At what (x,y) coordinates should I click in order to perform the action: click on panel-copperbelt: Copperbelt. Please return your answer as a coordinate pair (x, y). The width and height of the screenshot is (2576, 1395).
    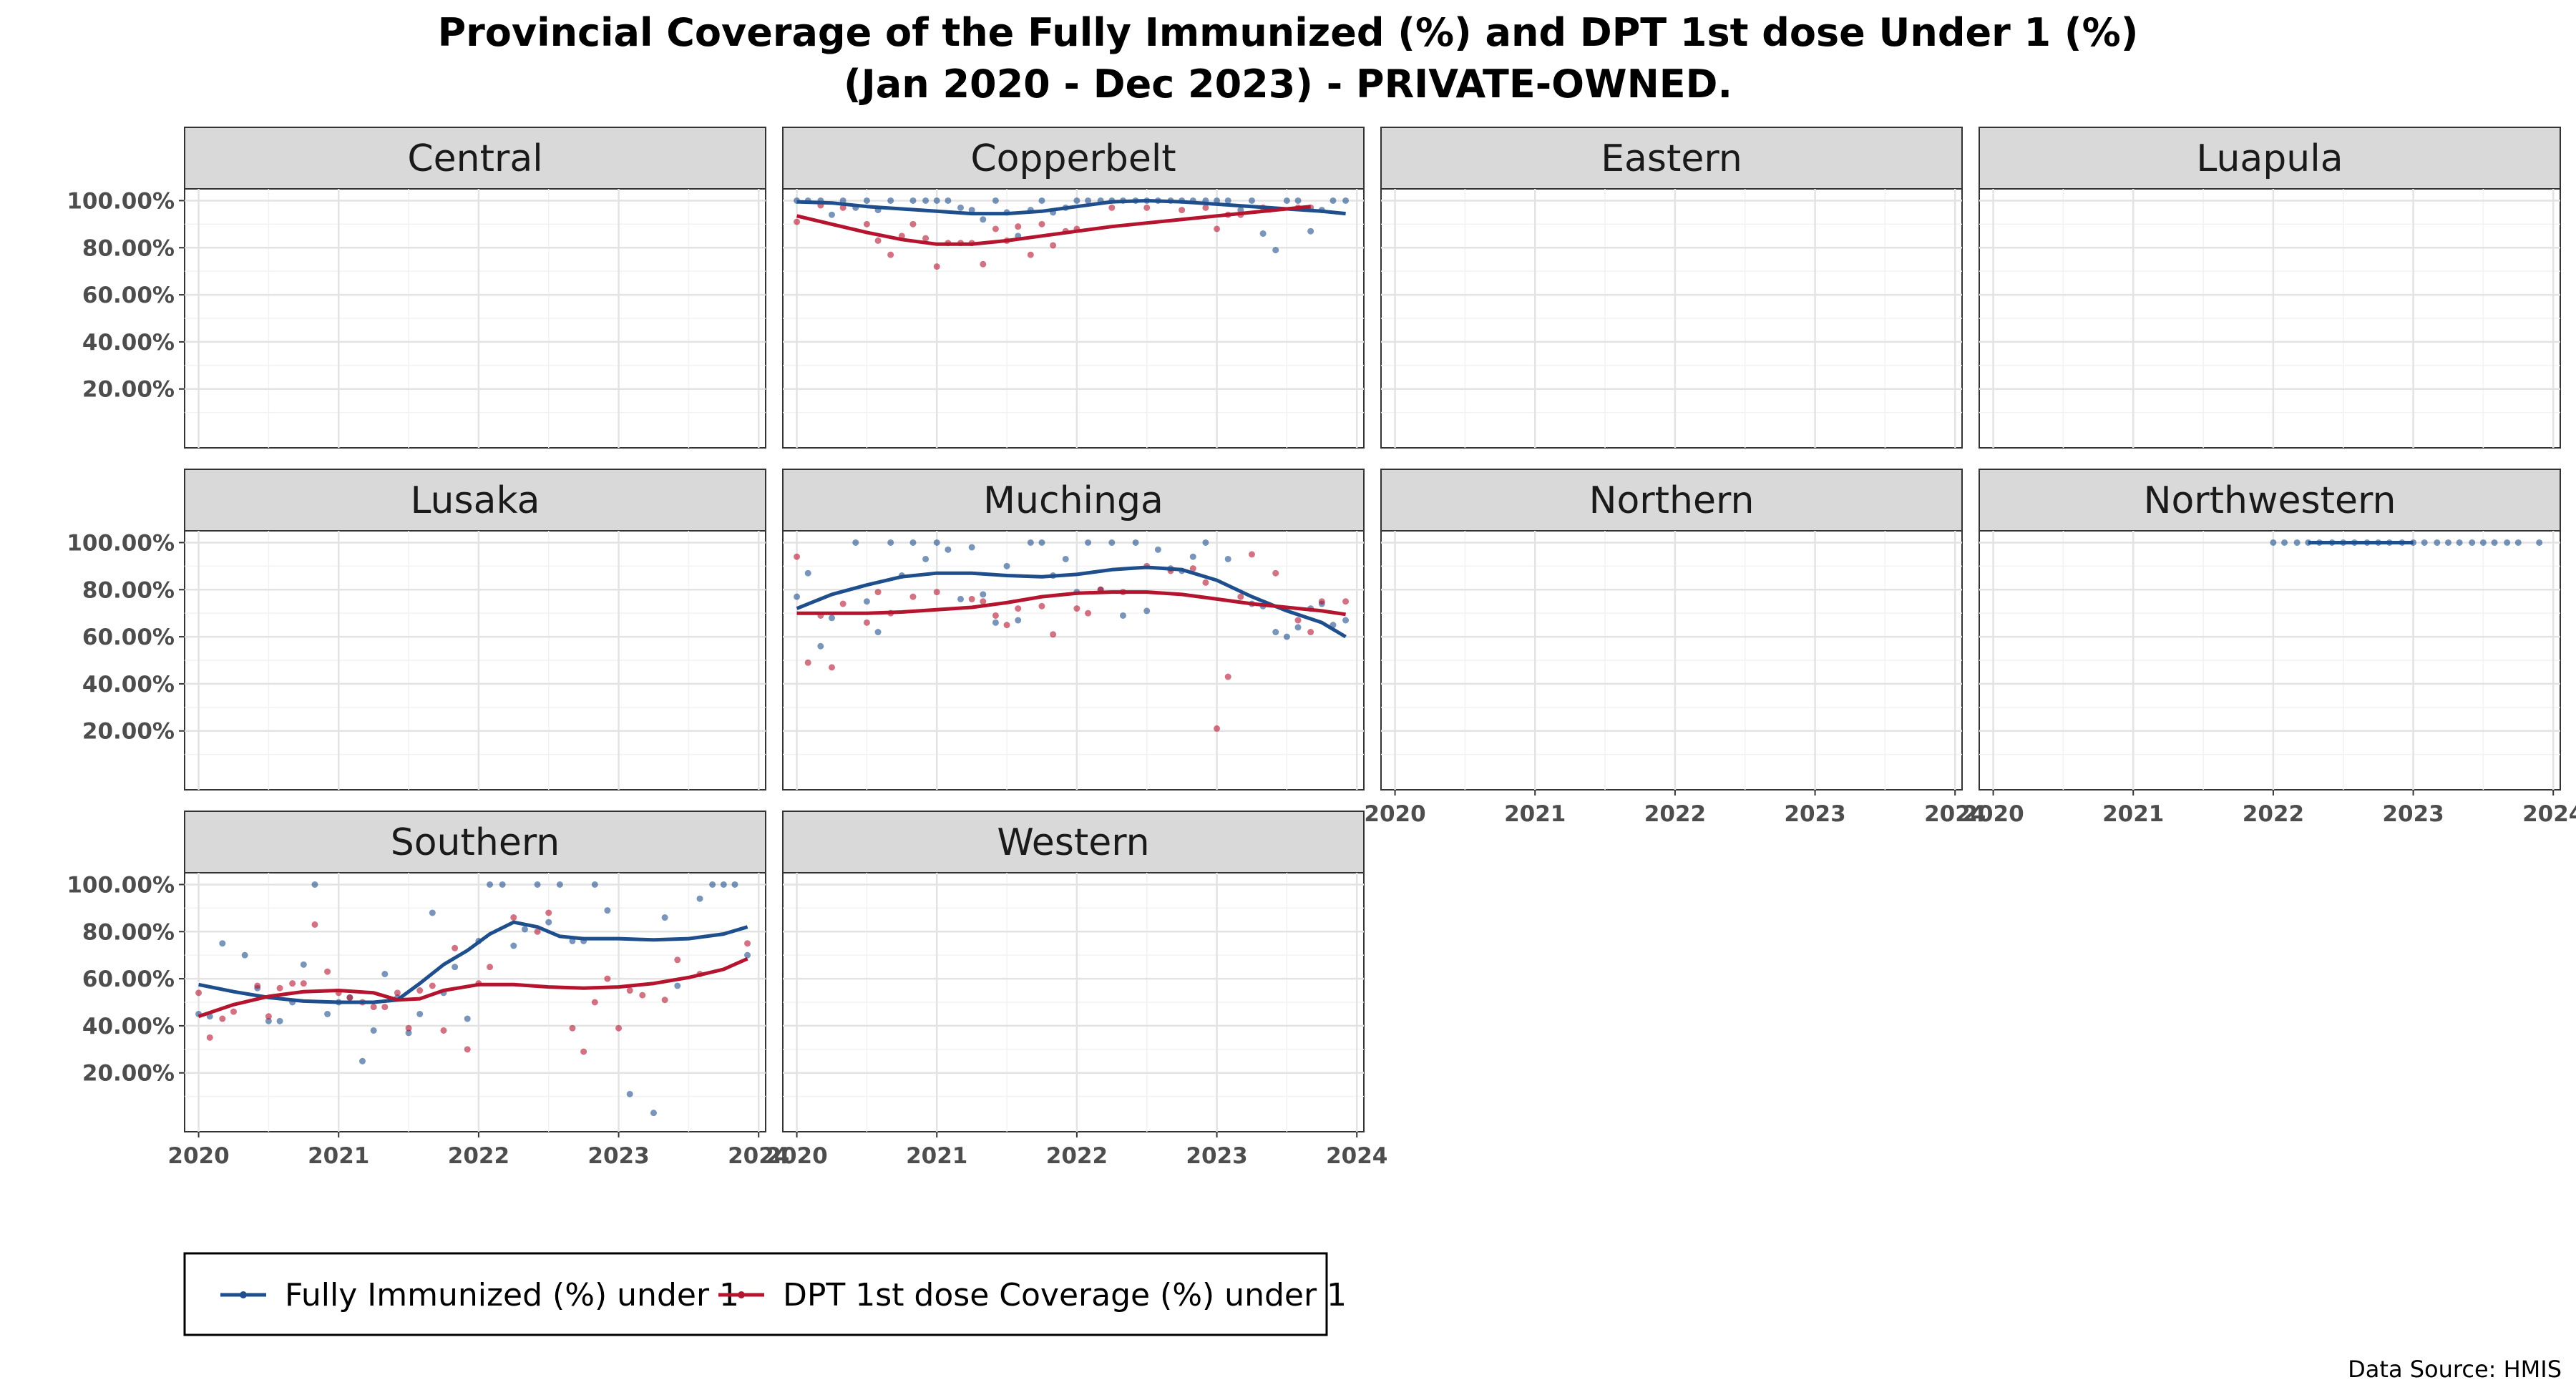
    Looking at the image, I should click on (1073, 288).